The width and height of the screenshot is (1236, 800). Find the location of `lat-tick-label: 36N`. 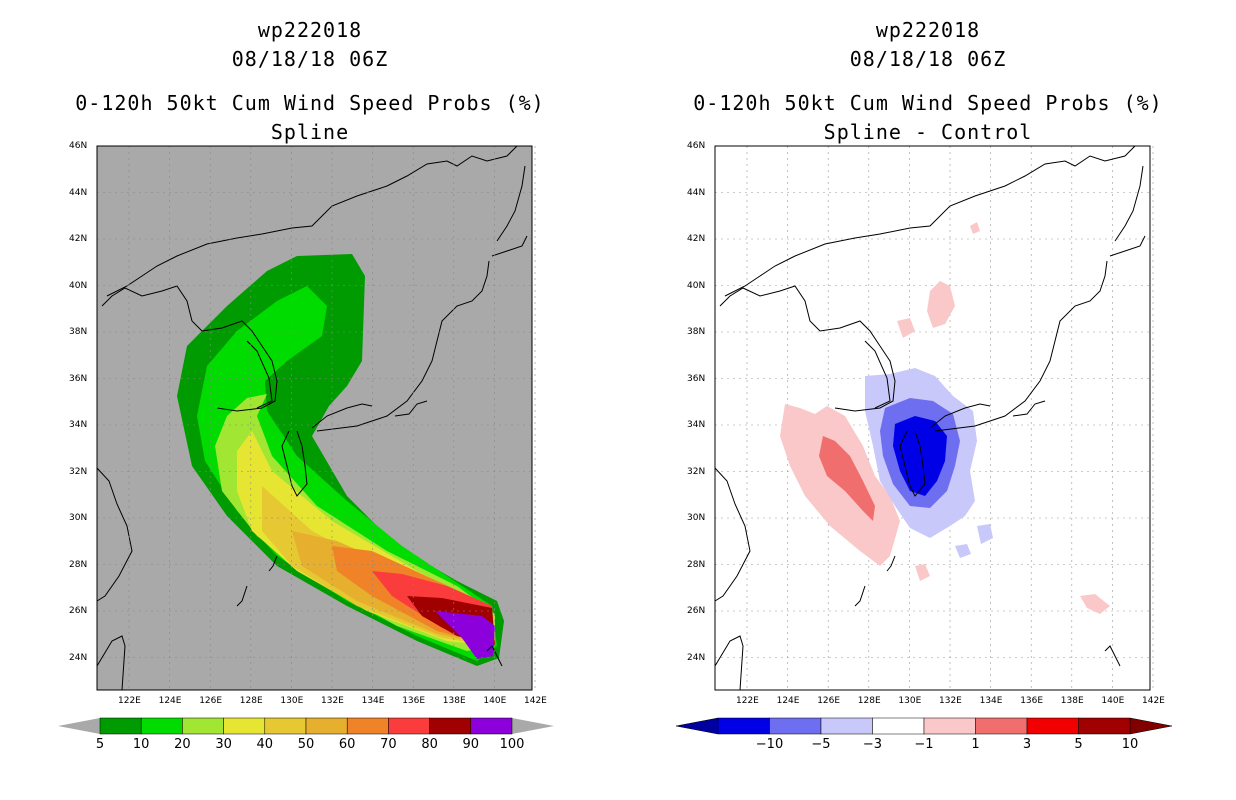

lat-tick-label: 36N is located at coordinates (696, 378).